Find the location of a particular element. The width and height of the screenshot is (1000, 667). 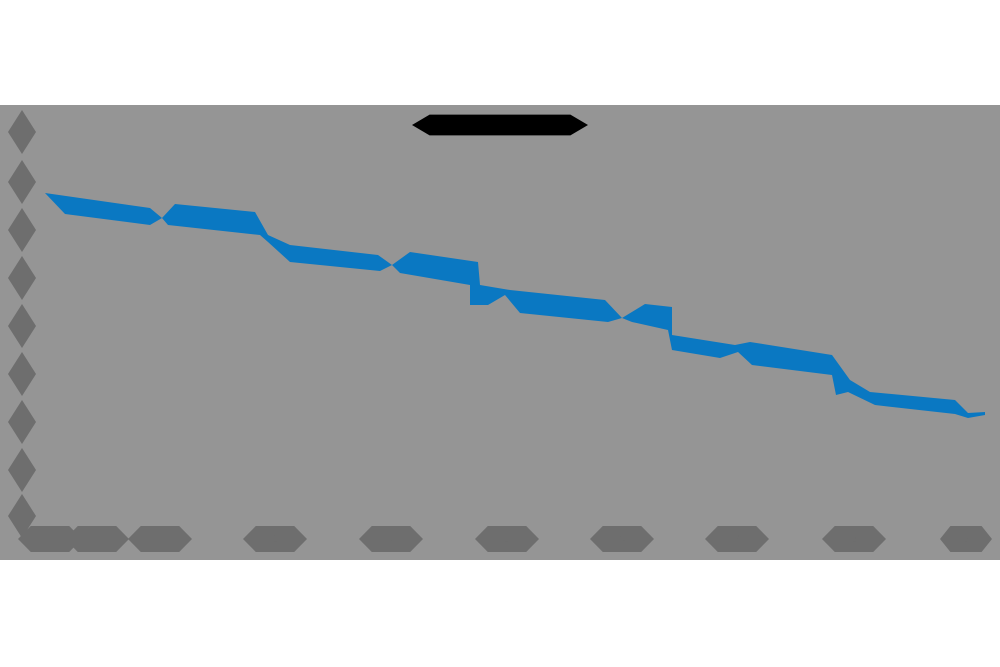

x-tick-label: 3 is located at coordinates (275, 539).